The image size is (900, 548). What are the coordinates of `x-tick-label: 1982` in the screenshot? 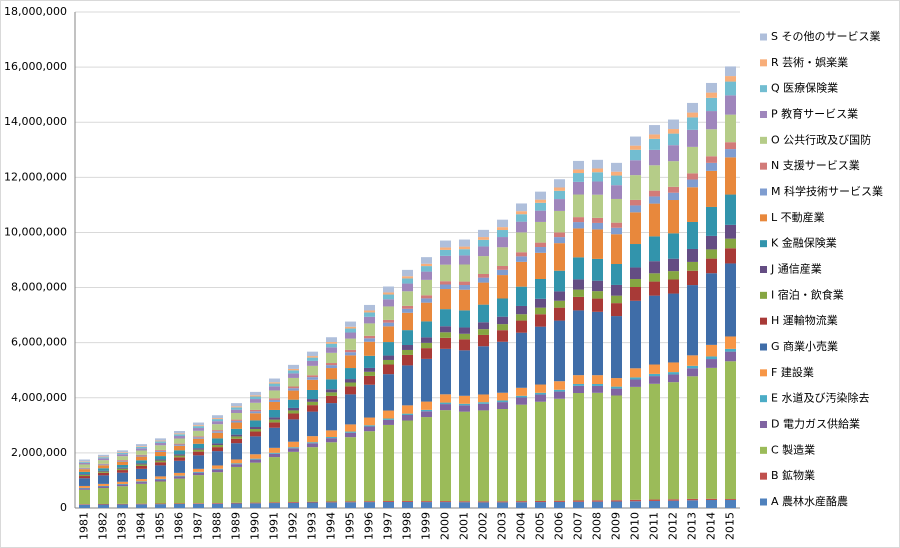 It's located at (103, 526).